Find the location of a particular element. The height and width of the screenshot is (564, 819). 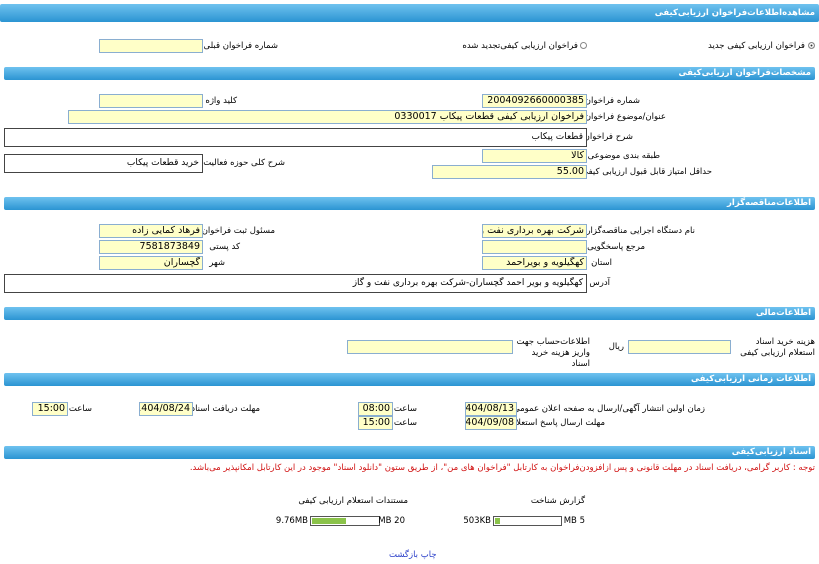

field-label: شماره فراخوان قبلی is located at coordinates (240, 46).